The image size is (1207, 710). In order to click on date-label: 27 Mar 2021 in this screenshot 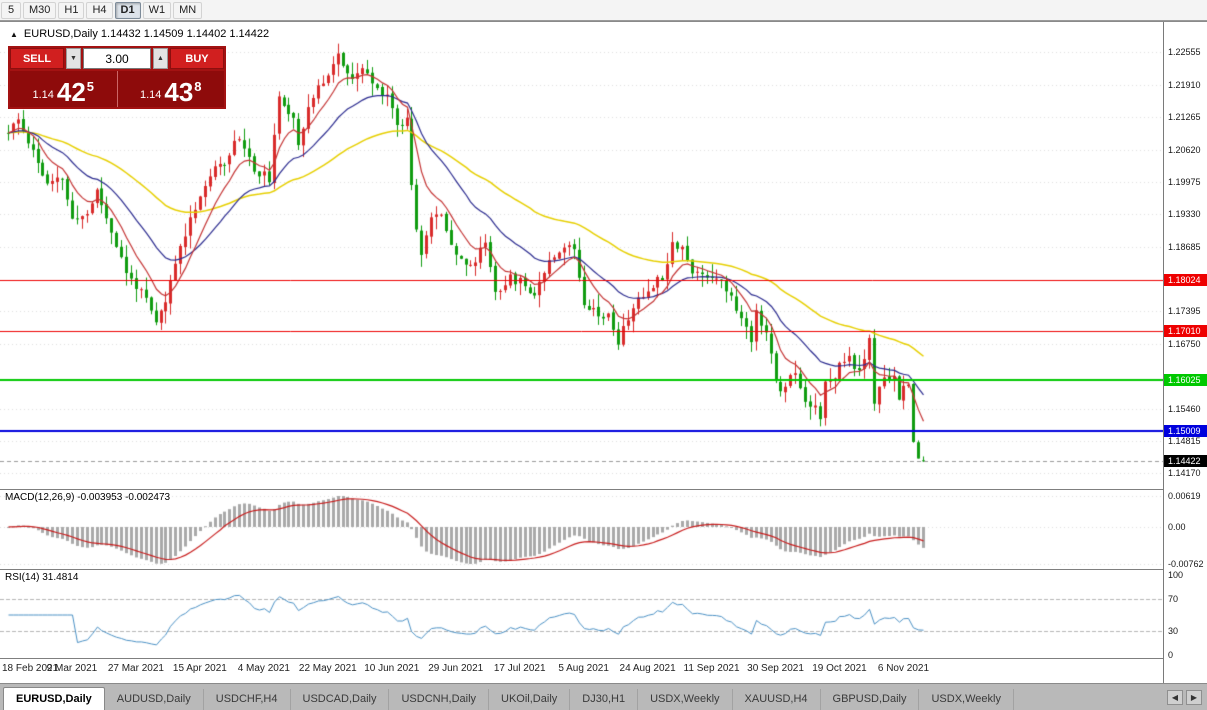, I will do `click(135, 668)`.